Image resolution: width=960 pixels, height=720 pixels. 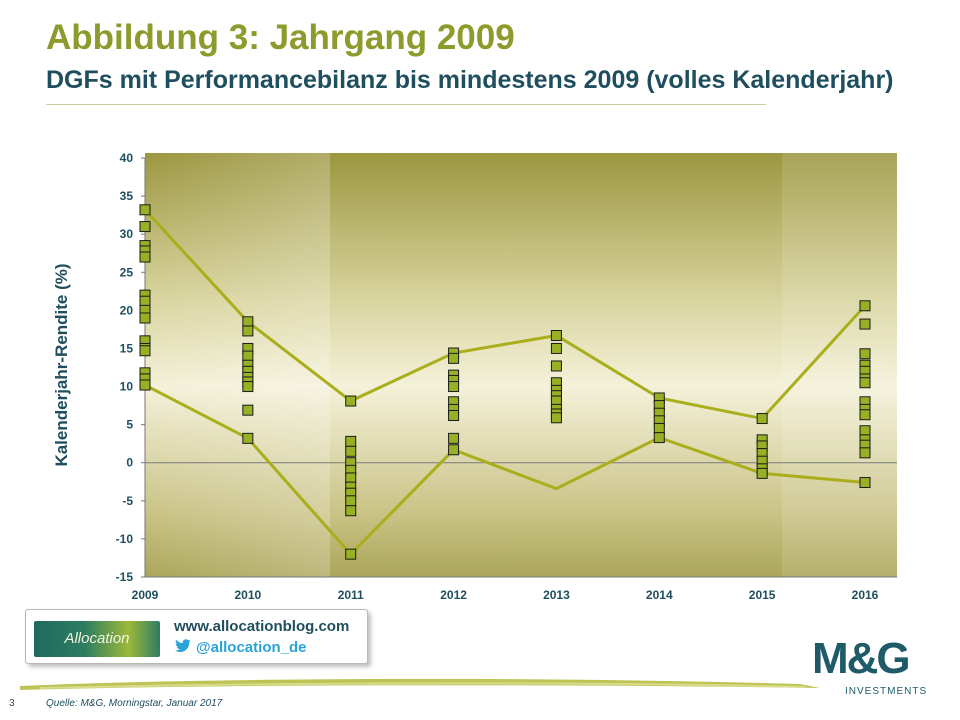 I want to click on allocation-logo-text: Allocation, so click(x=97, y=638).